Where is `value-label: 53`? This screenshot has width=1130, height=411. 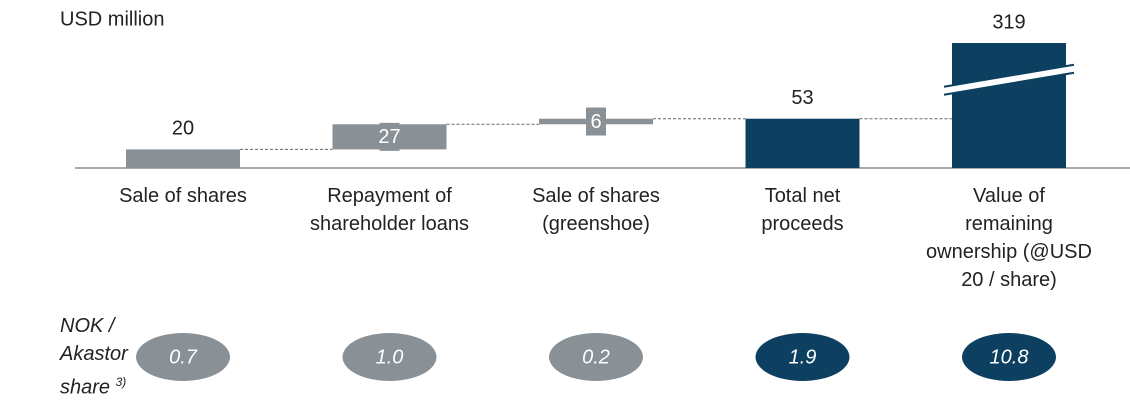
value-label: 53 is located at coordinates (802, 98).